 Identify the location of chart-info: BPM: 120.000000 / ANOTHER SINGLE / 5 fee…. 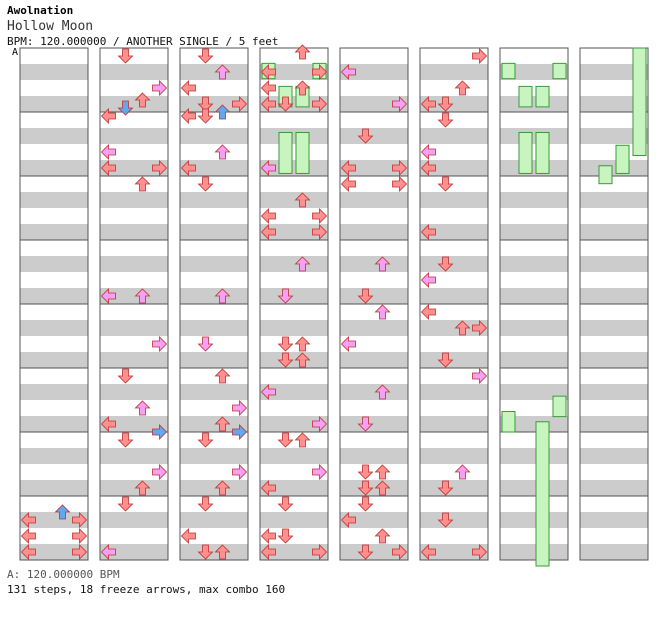
(143, 41).